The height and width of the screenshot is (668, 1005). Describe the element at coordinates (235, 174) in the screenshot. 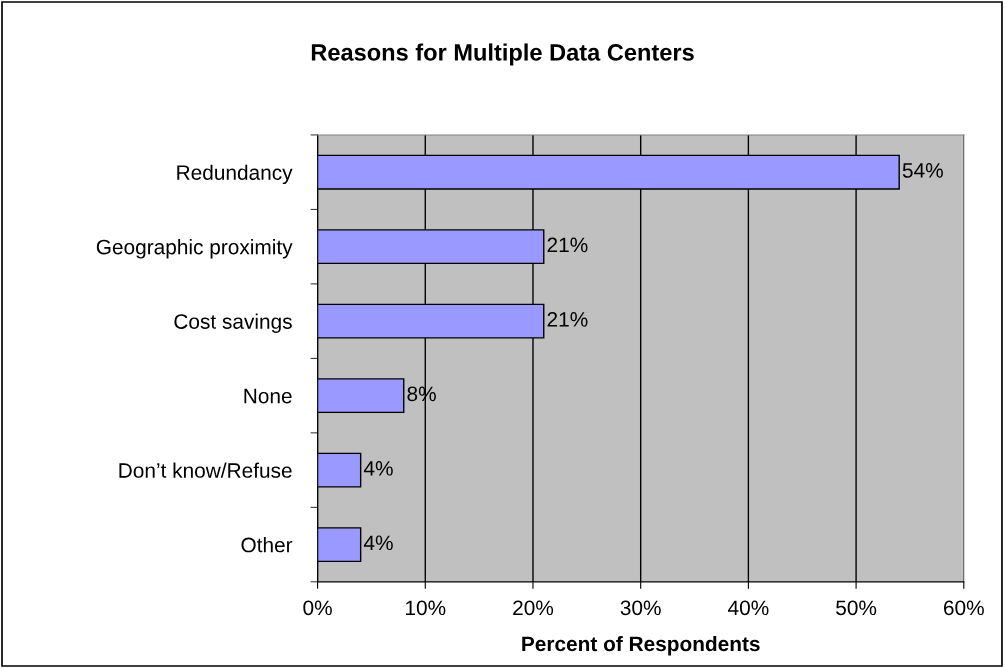

I see `y-tick-label: Redundancy` at that location.